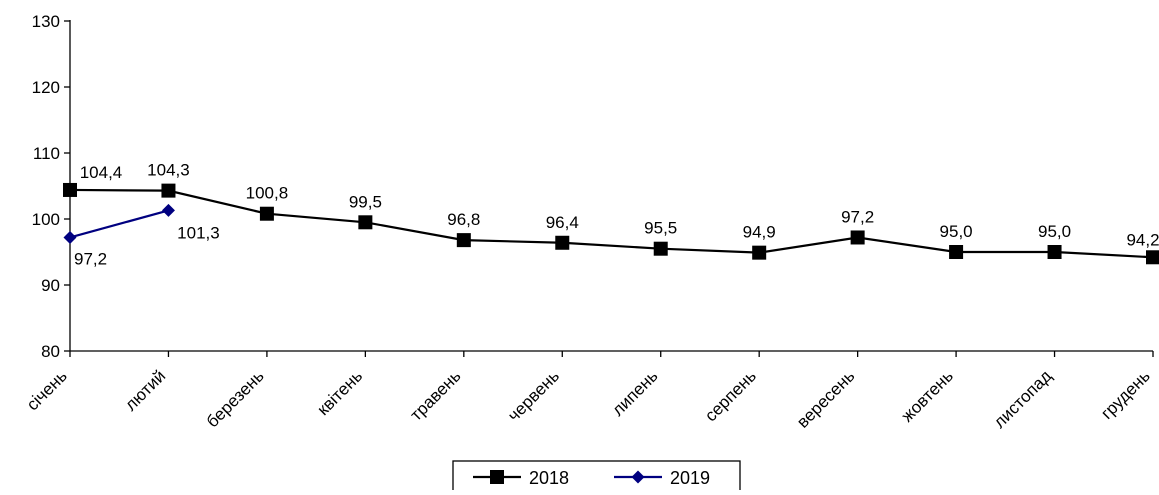 The image size is (1159, 495). I want to click on y-tick-label: 130, so click(46, 21).